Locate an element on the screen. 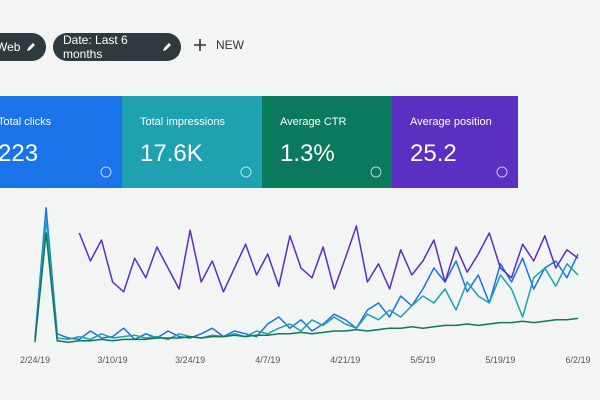 The width and height of the screenshot is (600, 400). metric-label: Average CTR is located at coordinates (313, 122).